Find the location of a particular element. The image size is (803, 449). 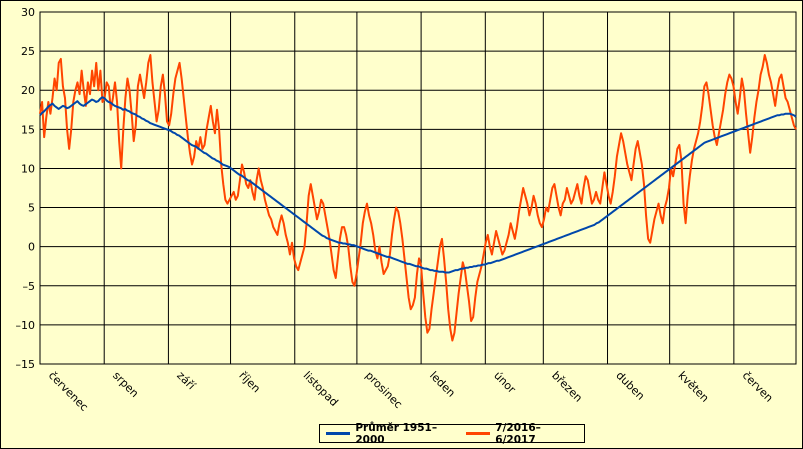

legend: Průměr 1951–2000 7/2016–6/2017 is located at coordinates (452, 433).